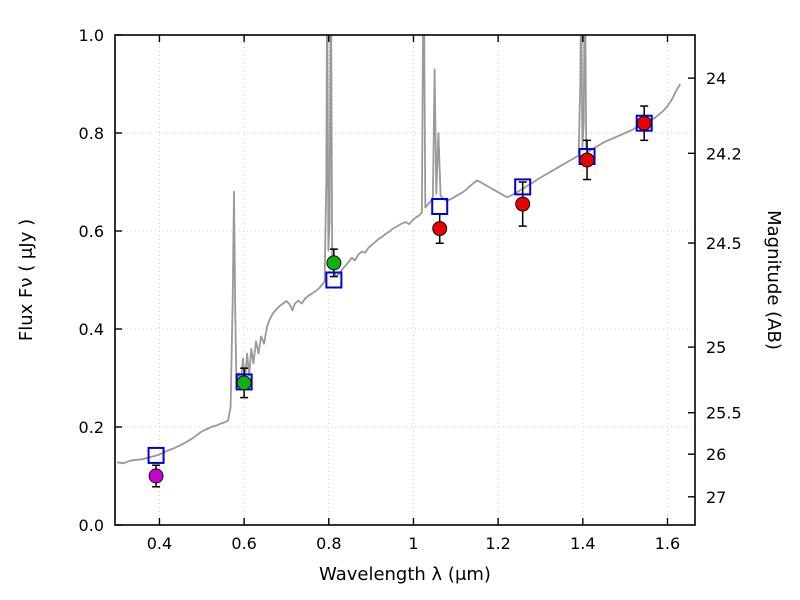 Image resolution: width=800 pixels, height=600 pixels. What do you see at coordinates (91, 231) in the screenshot?
I see `y-tick-flux-label: 0.6` at bounding box center [91, 231].